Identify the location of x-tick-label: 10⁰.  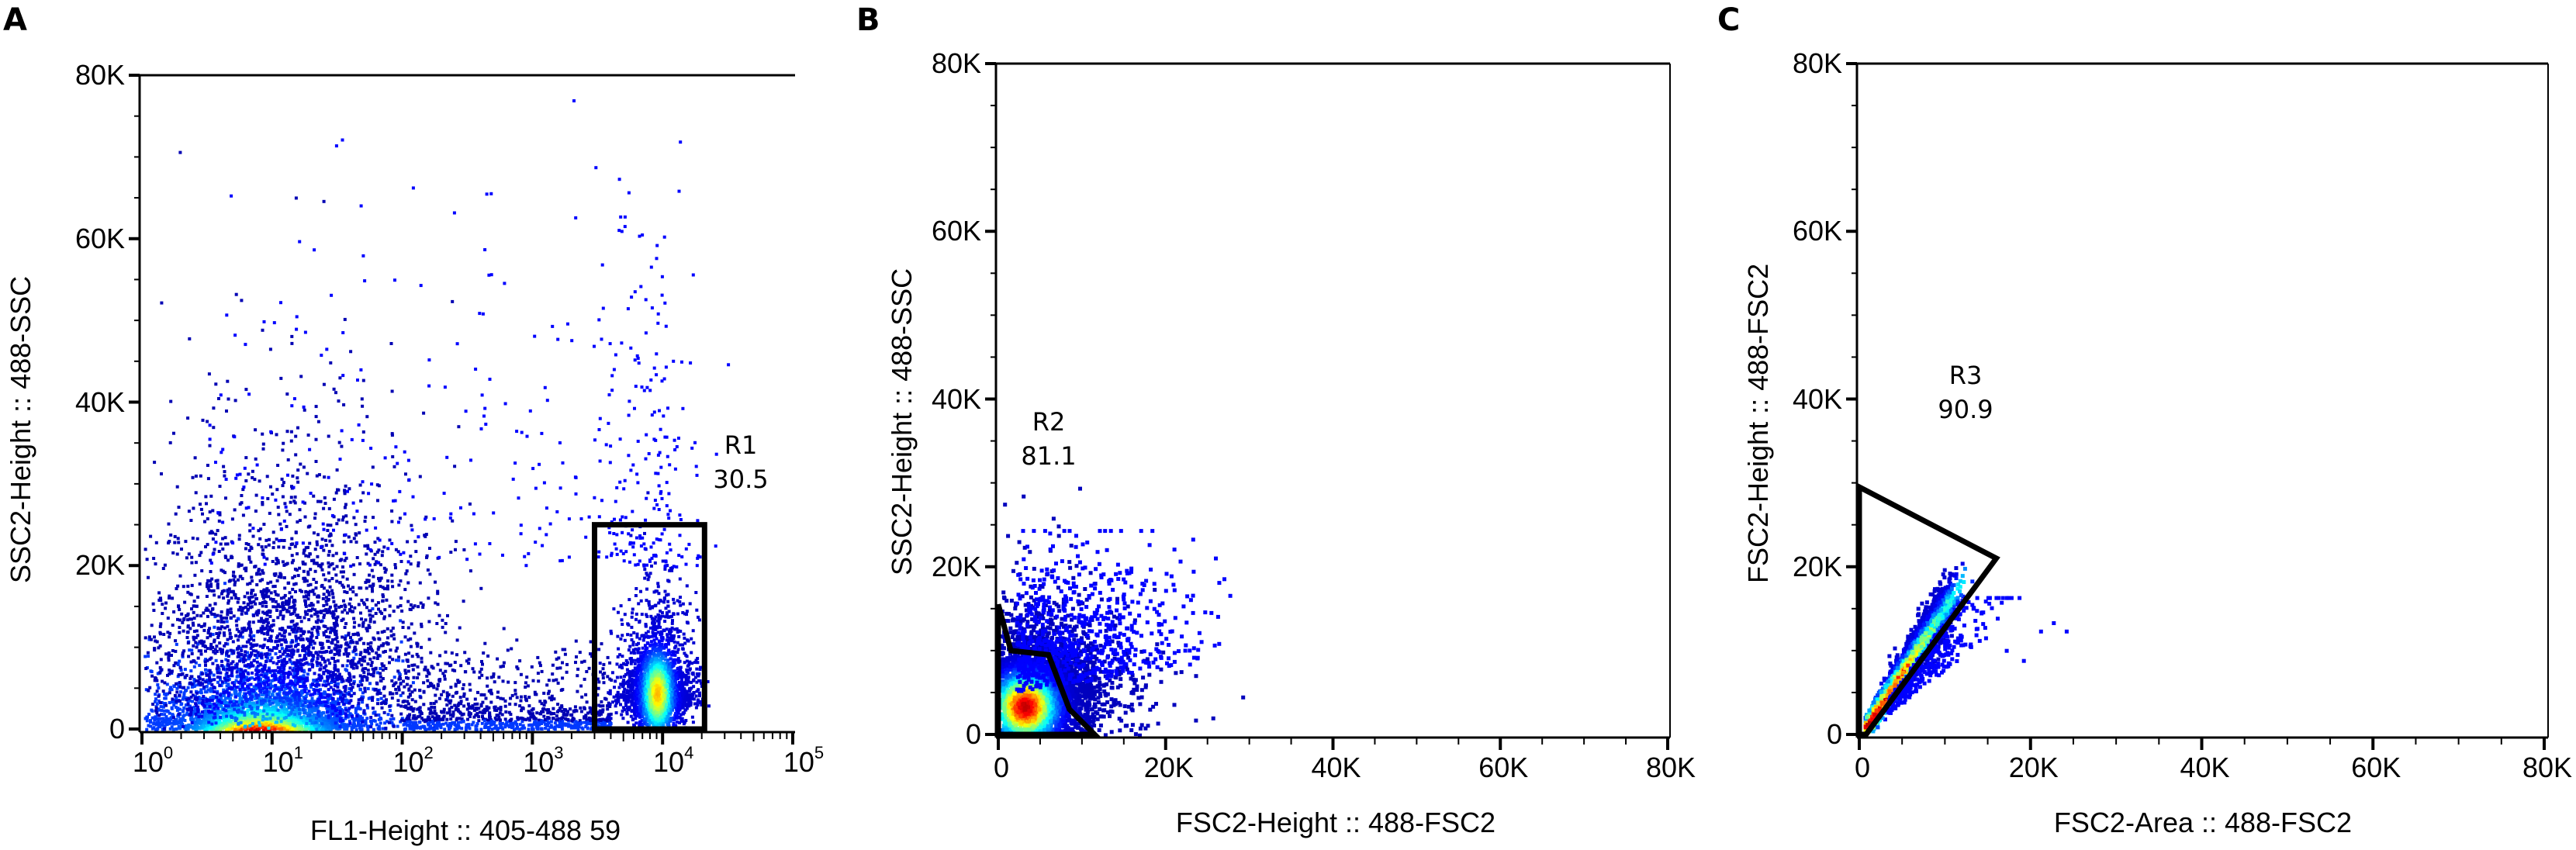
(153, 760).